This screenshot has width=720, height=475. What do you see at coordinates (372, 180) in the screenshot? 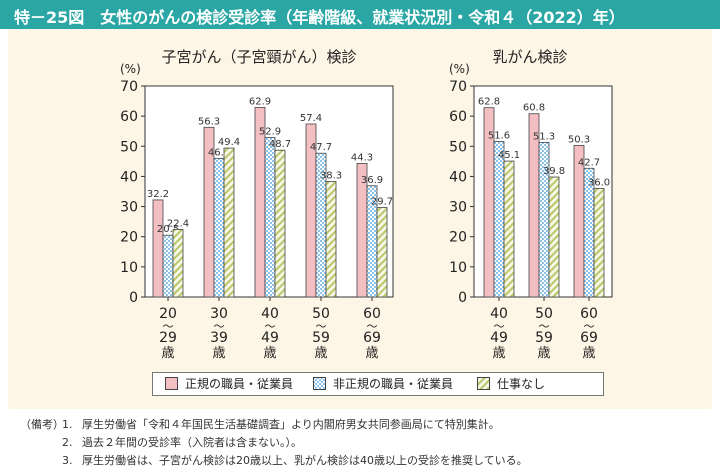
I see `data-label: 36.9` at bounding box center [372, 180].